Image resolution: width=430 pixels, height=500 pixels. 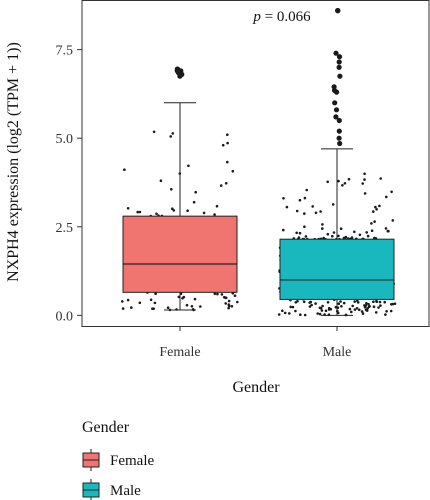 I want to click on y-tick-label: 0.0, so click(x=65, y=316).